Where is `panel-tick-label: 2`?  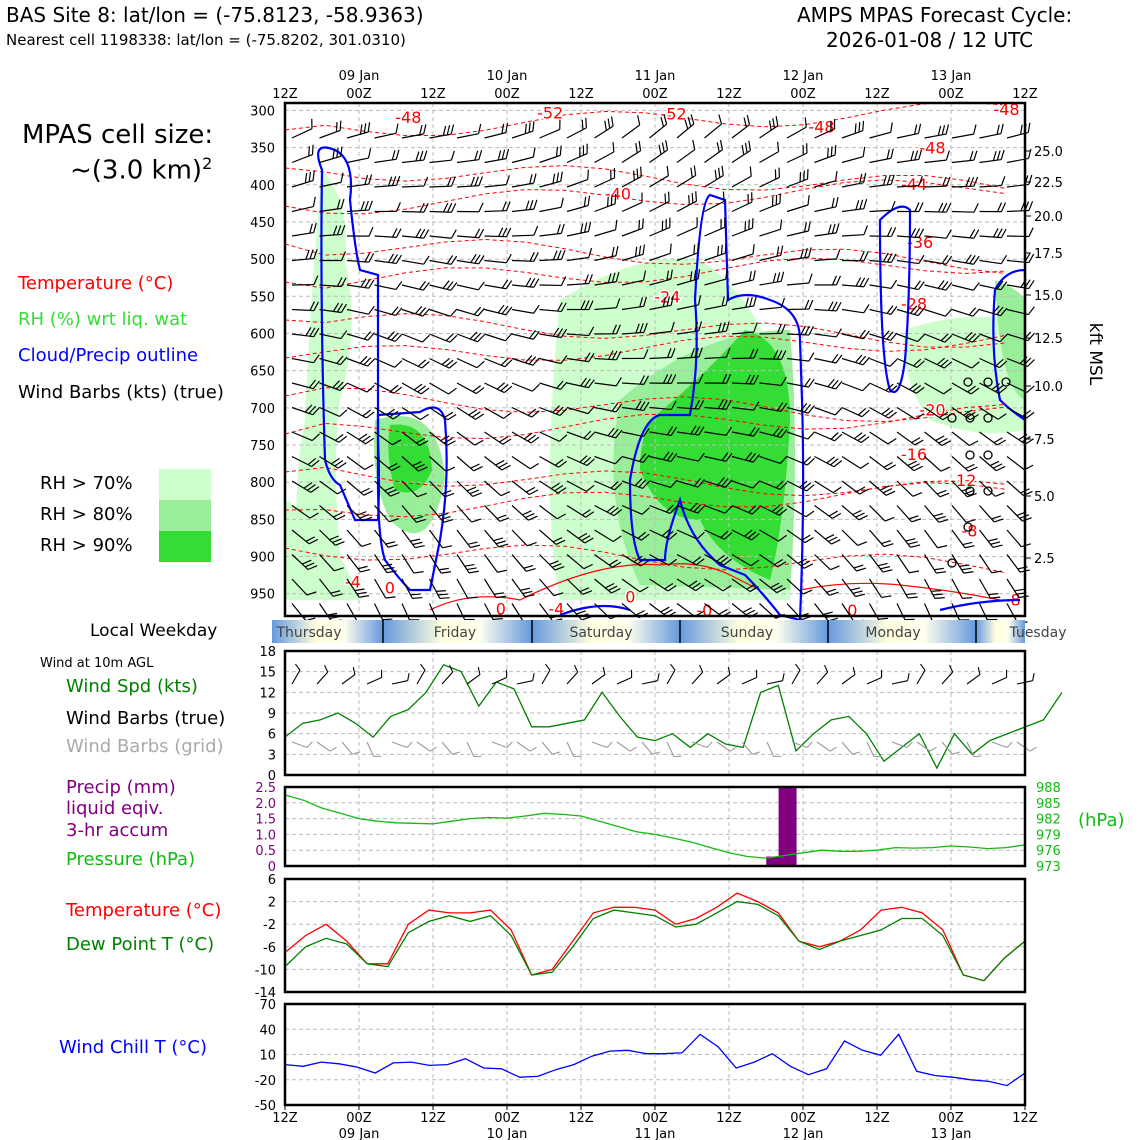 panel-tick-label: 2 is located at coordinates (272, 903).